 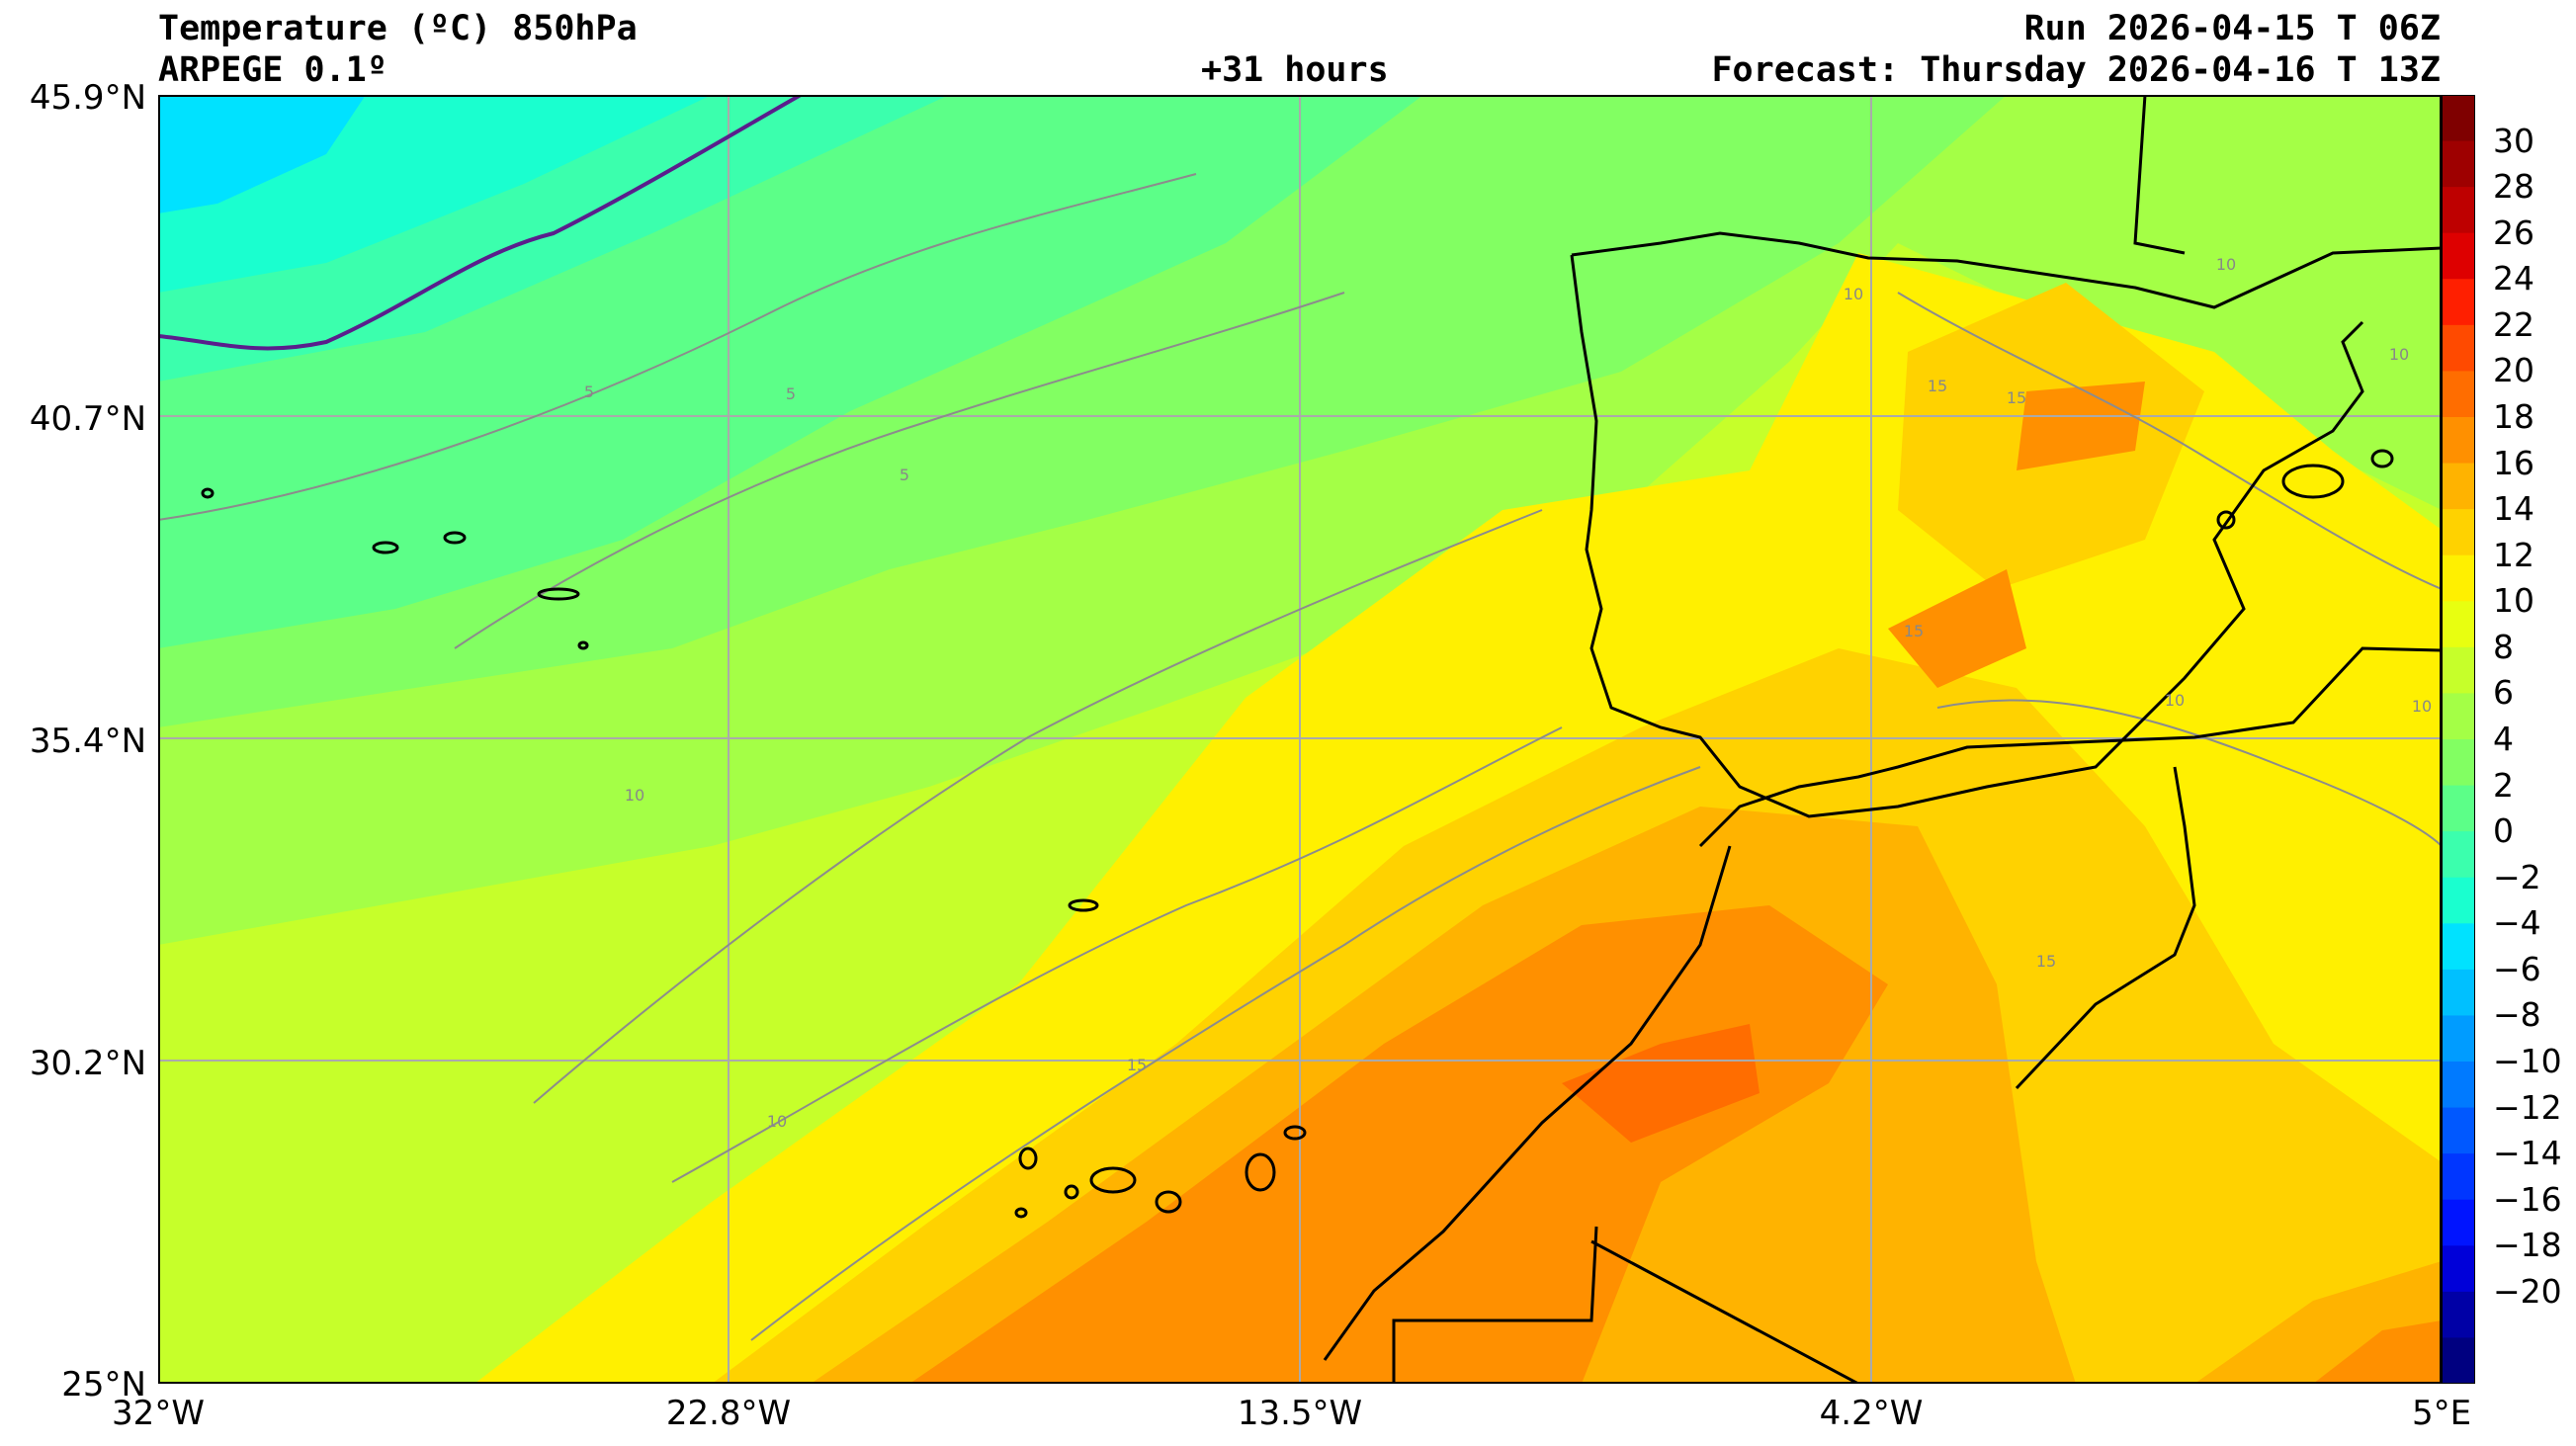 I want to click on colorbar-tick-label: 8, so click(x=2503, y=646).